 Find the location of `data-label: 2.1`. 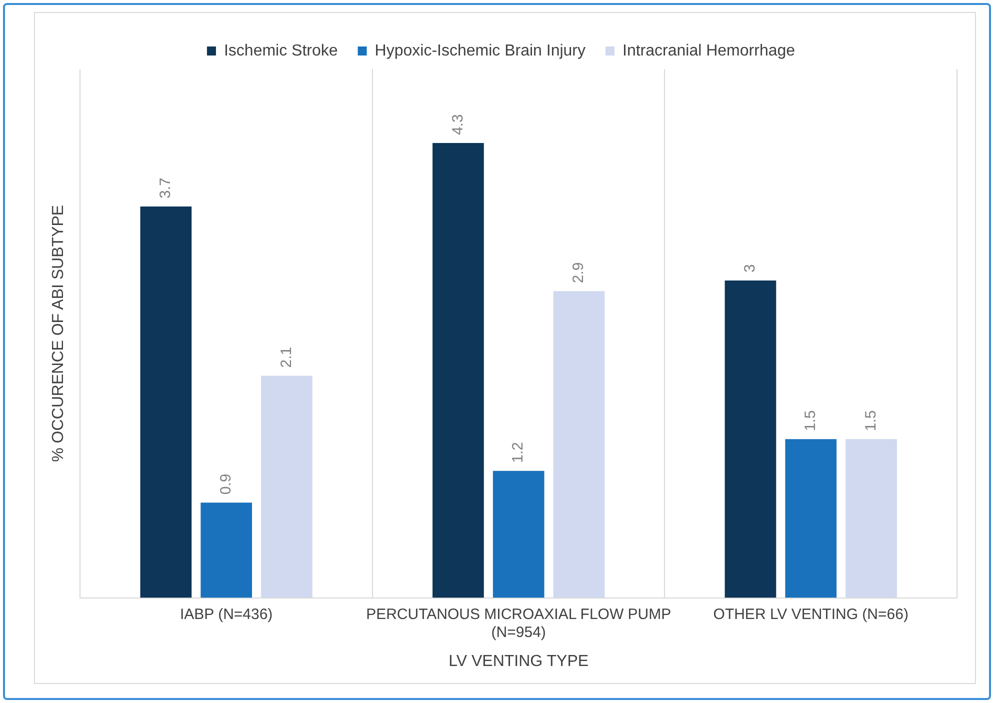

data-label: 2.1 is located at coordinates (286, 357).